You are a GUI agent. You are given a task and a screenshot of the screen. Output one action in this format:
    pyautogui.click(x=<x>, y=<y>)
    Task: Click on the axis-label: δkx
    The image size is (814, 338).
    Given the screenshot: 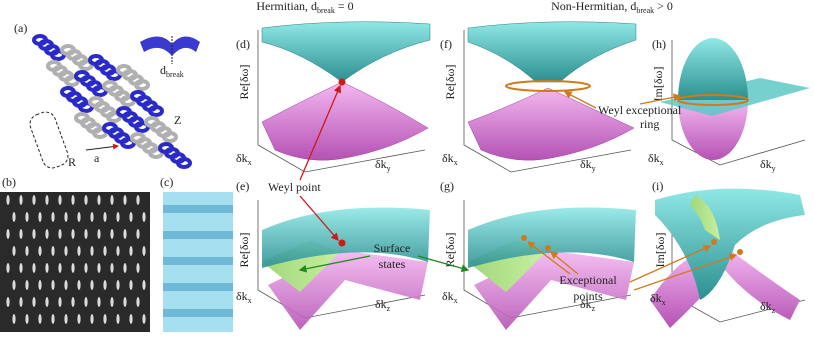 What is the action you would take?
    pyautogui.click(x=658, y=299)
    